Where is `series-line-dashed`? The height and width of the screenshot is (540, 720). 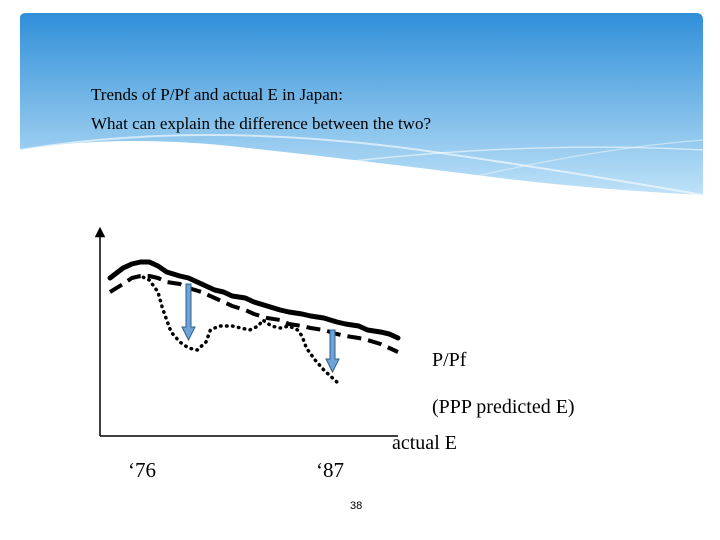
series-line-dashed is located at coordinates (253, 314).